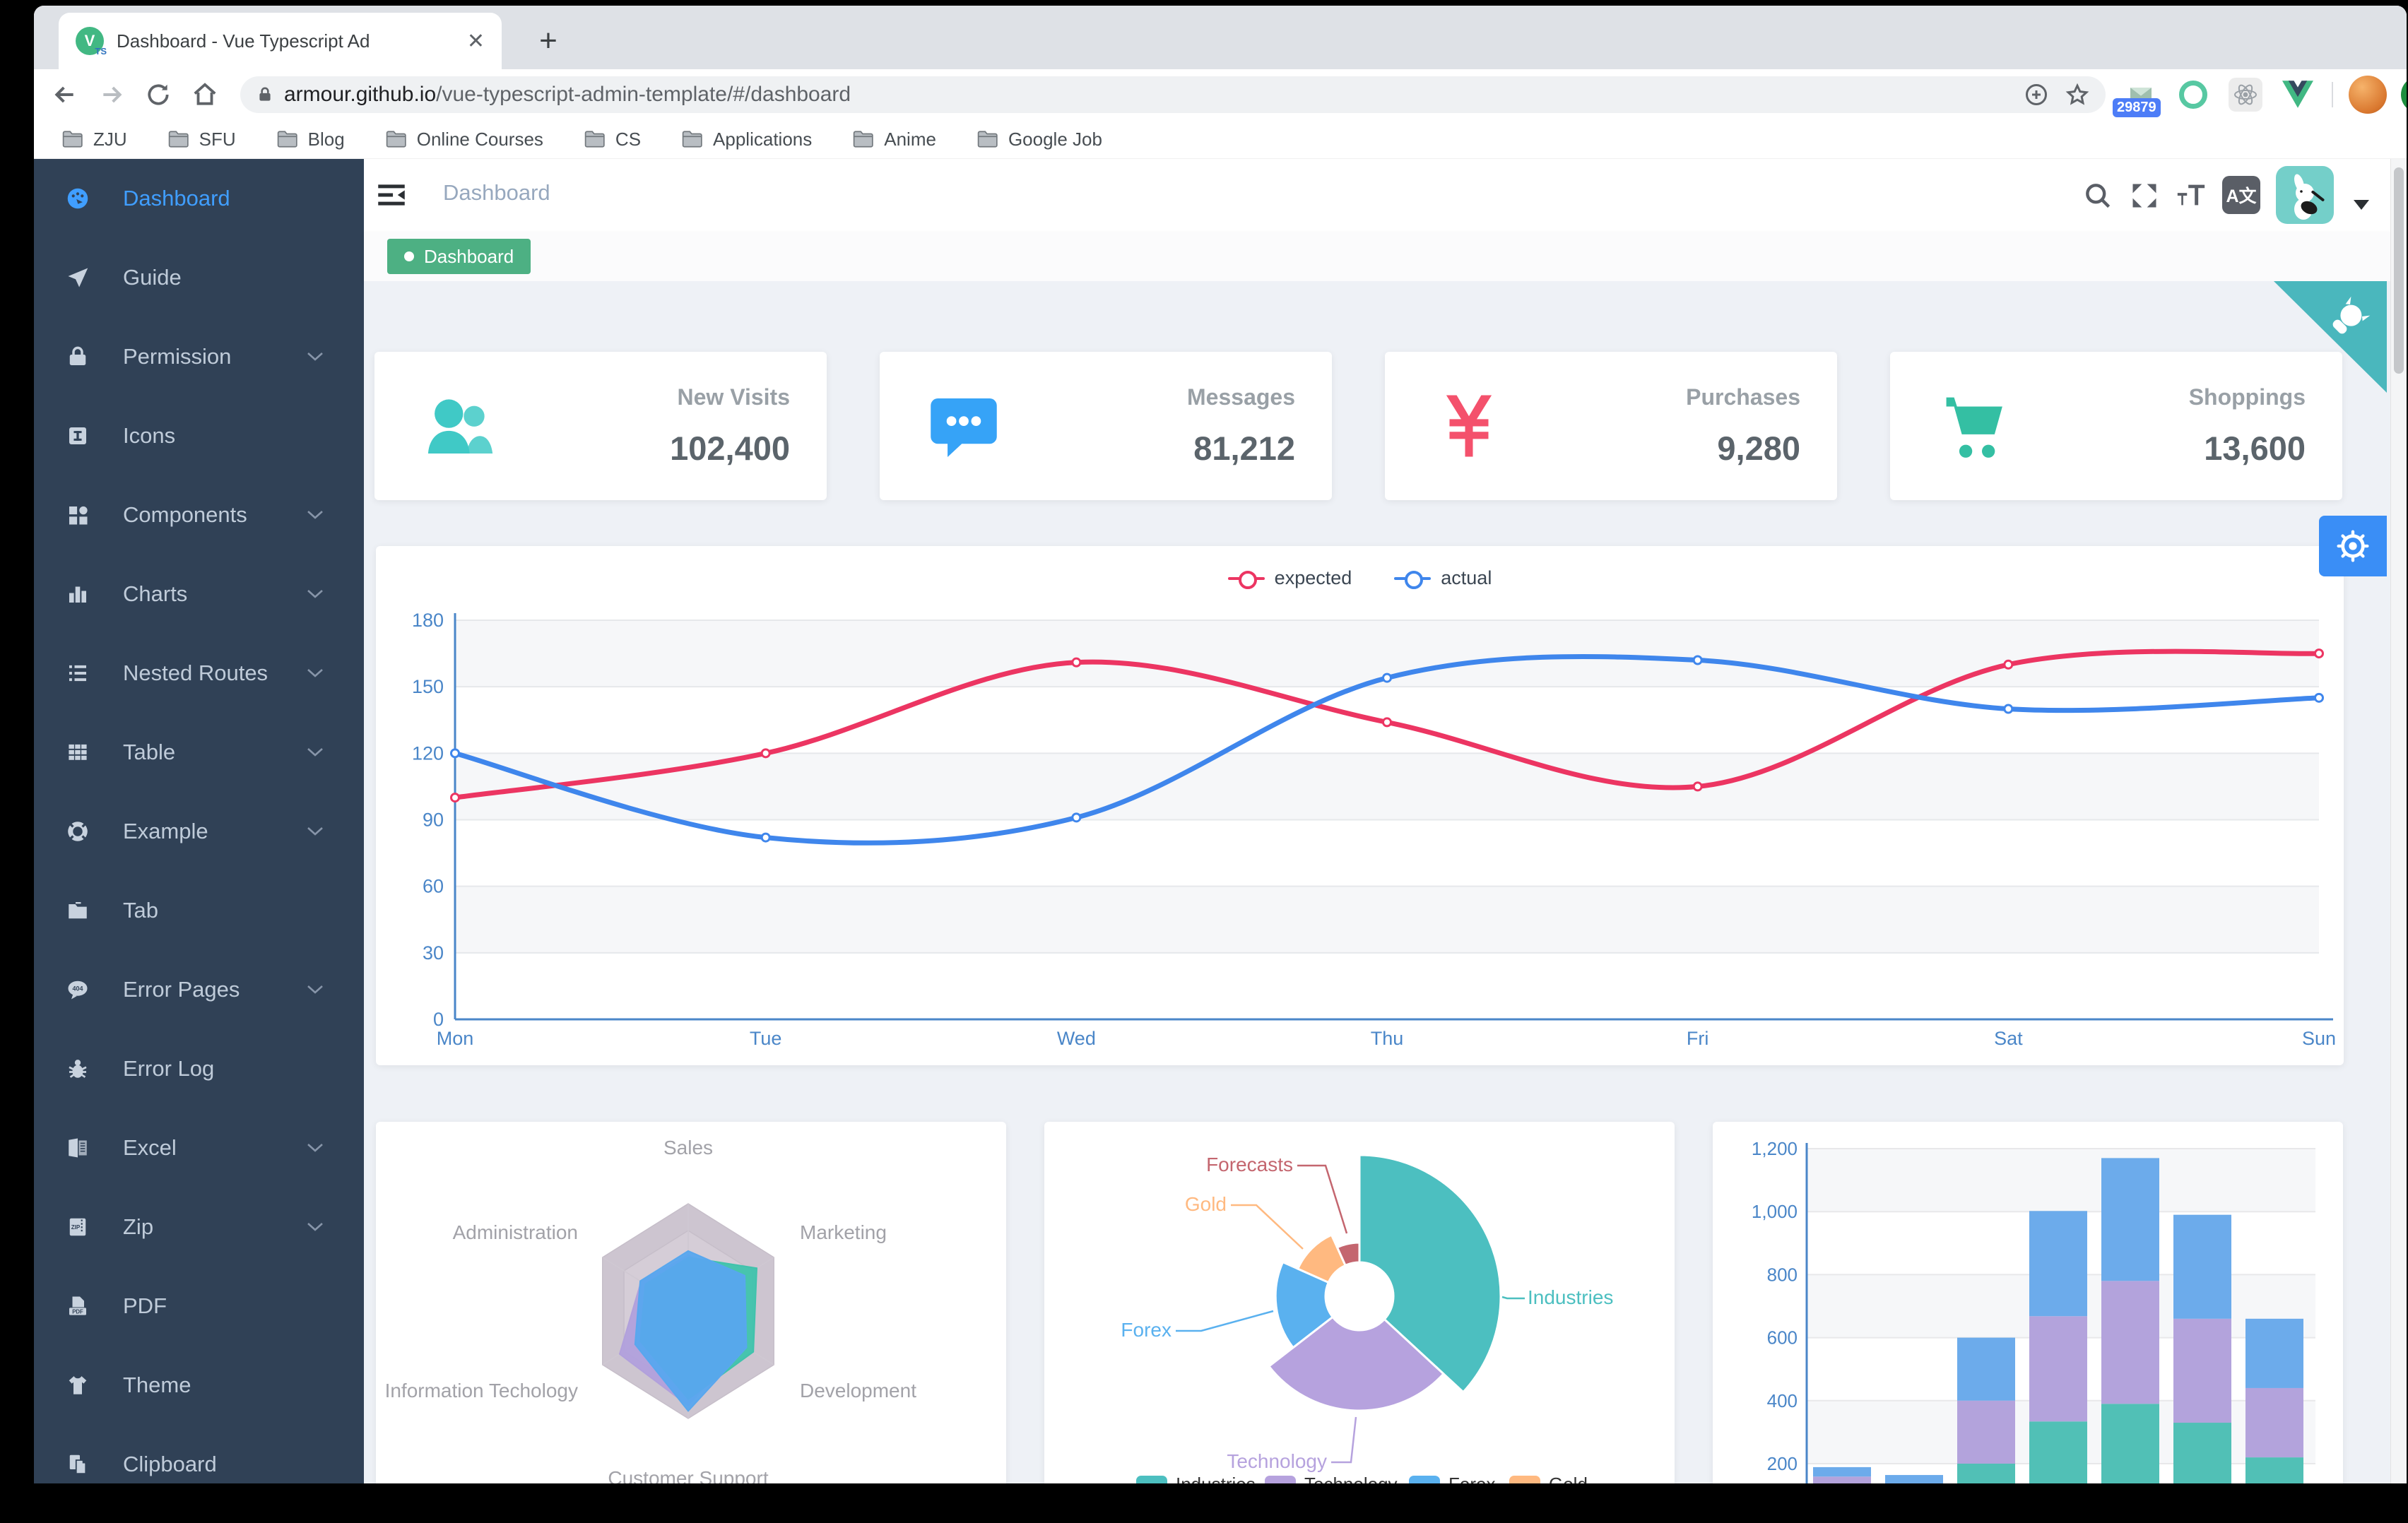 Image resolution: width=2408 pixels, height=1523 pixels. What do you see at coordinates (199, 198) in the screenshot?
I see `sidebar-item-dashboard: Dashboard` at bounding box center [199, 198].